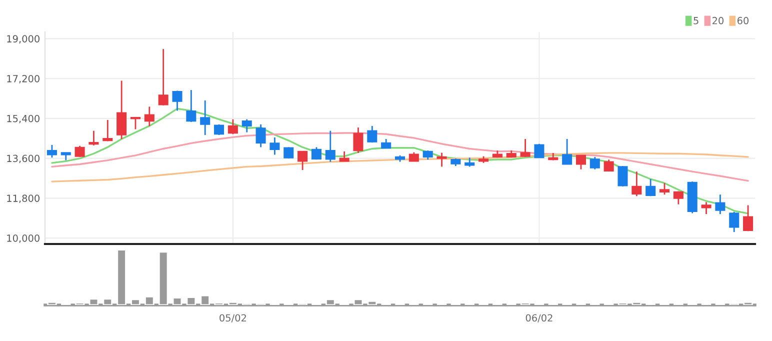  Describe the element at coordinates (23, 79) in the screenshot. I see `y-tick-label: 17,200` at that location.